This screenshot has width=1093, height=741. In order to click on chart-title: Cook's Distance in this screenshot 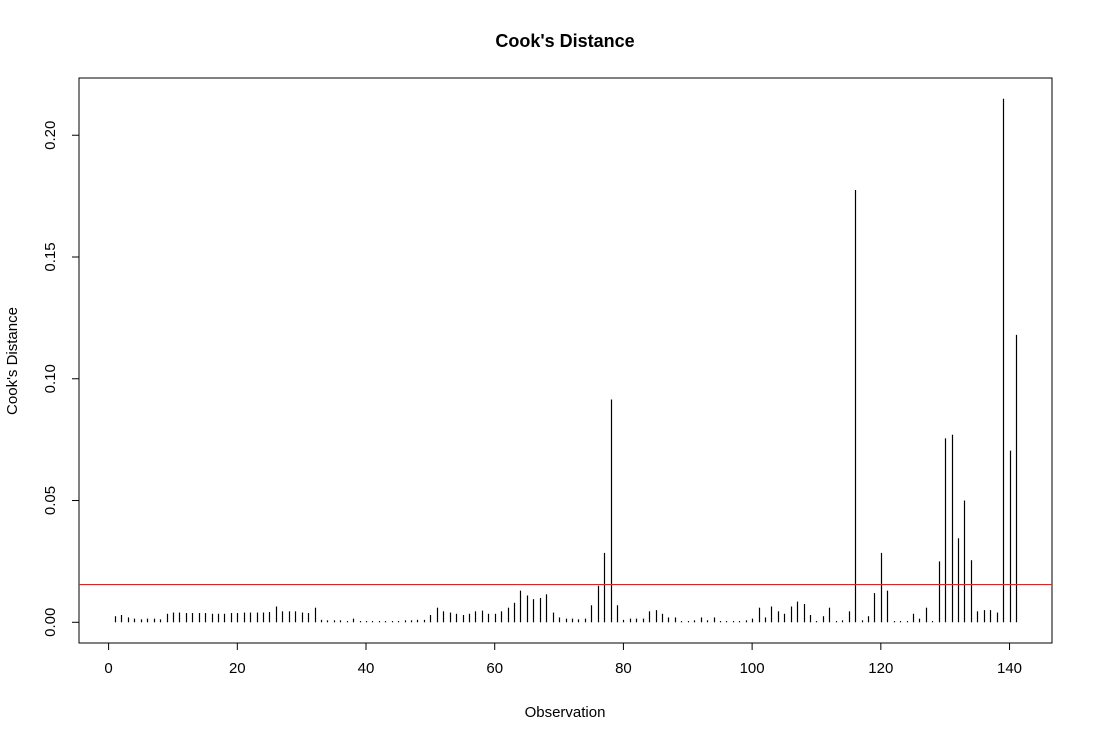, I will do `click(564, 41)`.